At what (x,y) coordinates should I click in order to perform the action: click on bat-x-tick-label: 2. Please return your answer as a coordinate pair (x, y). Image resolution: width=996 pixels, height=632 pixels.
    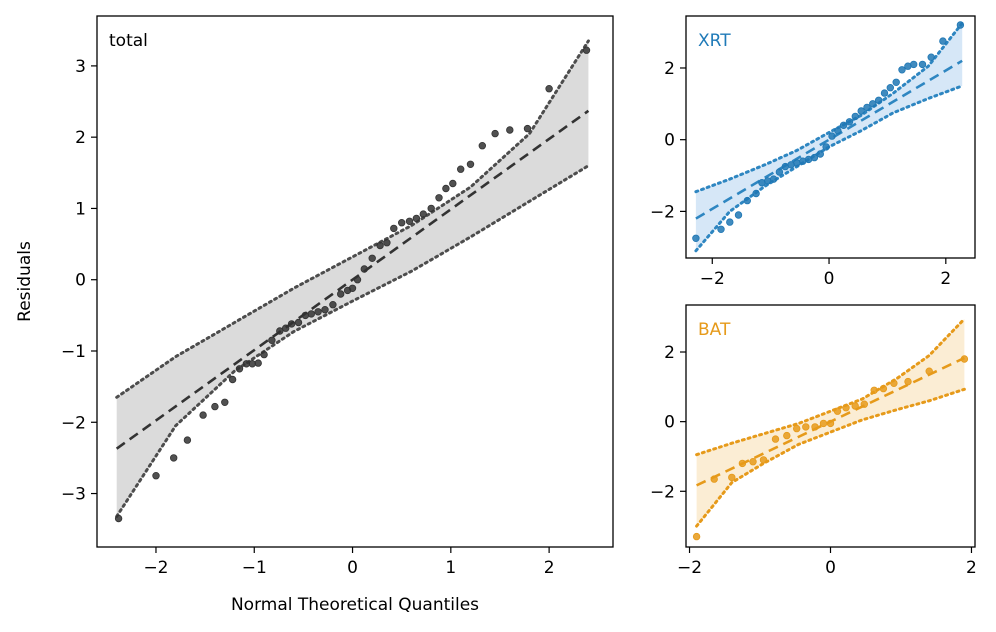
    Looking at the image, I should click on (971, 568).